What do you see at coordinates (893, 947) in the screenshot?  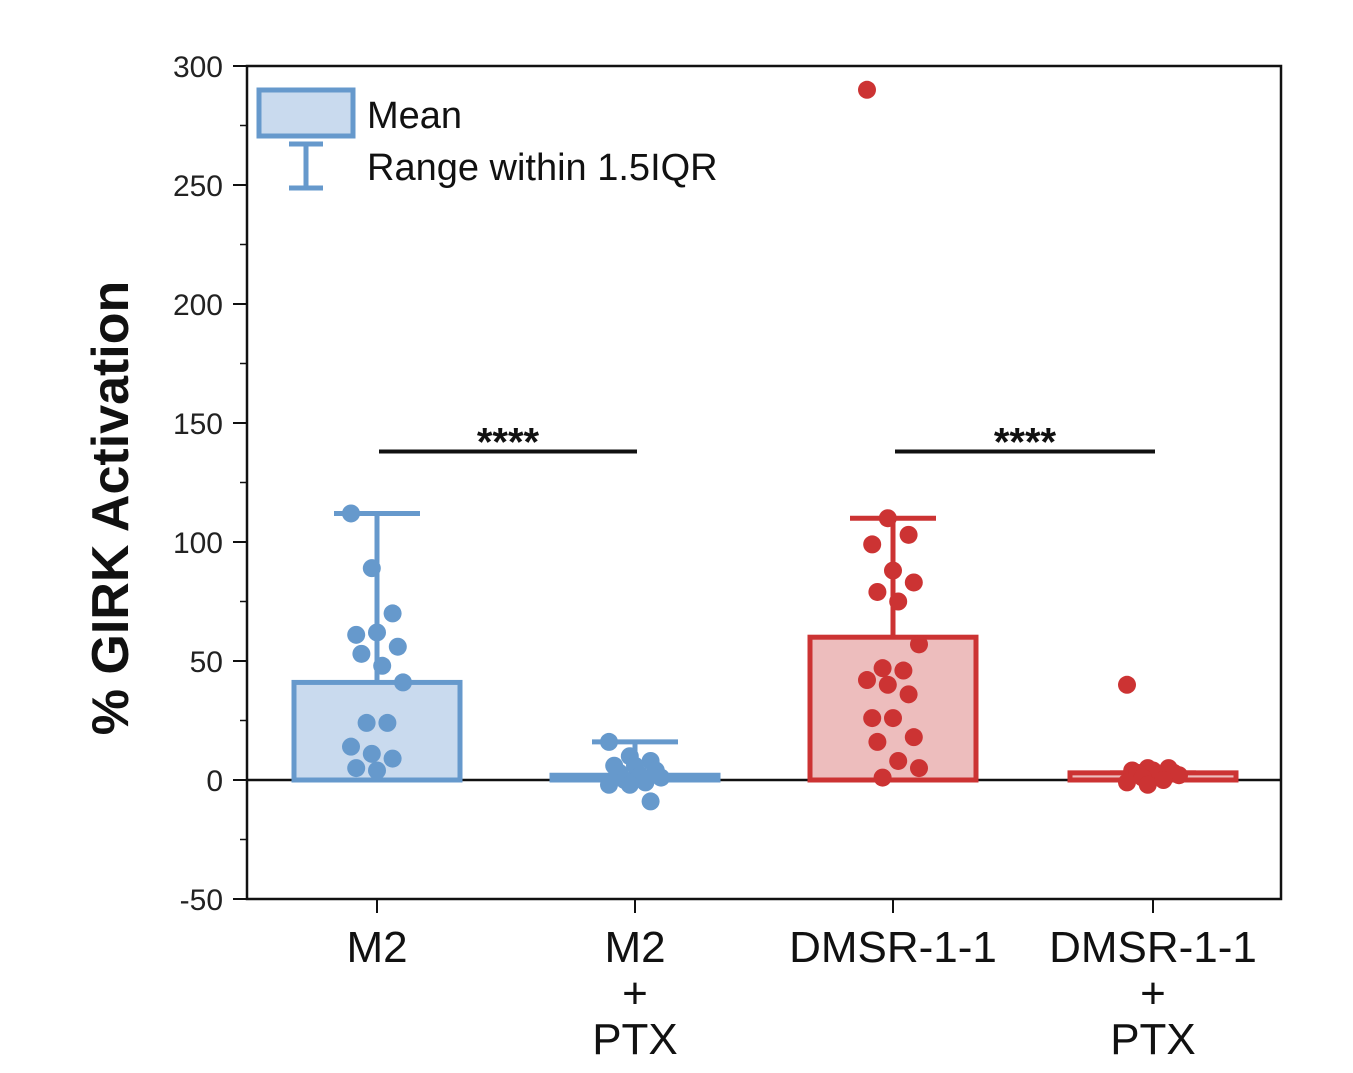 I see `x-tick-label-2: DMSR-1-1` at bounding box center [893, 947].